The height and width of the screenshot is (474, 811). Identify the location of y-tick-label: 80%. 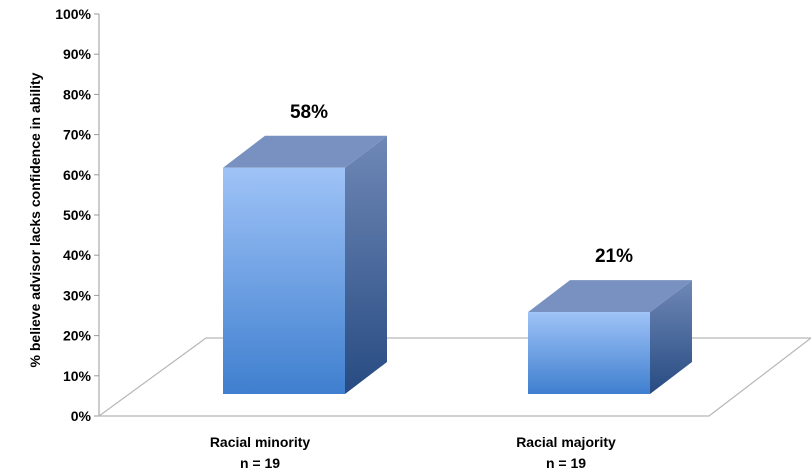
(77, 94).